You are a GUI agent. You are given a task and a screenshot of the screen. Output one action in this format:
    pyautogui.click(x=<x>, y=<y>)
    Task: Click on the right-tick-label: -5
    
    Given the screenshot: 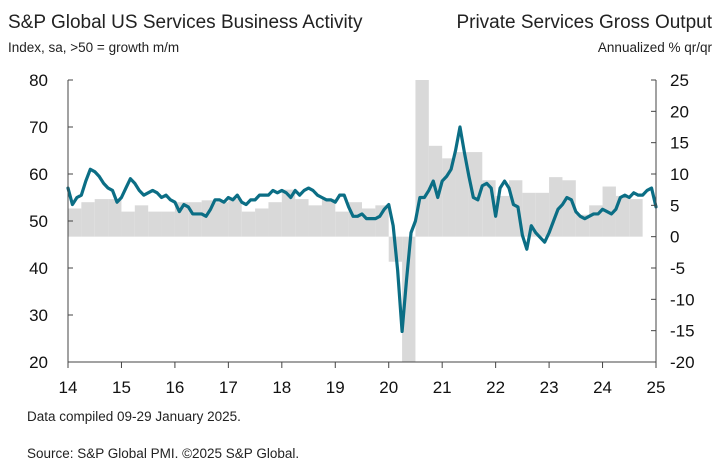 What is the action you would take?
    pyautogui.click(x=677, y=268)
    